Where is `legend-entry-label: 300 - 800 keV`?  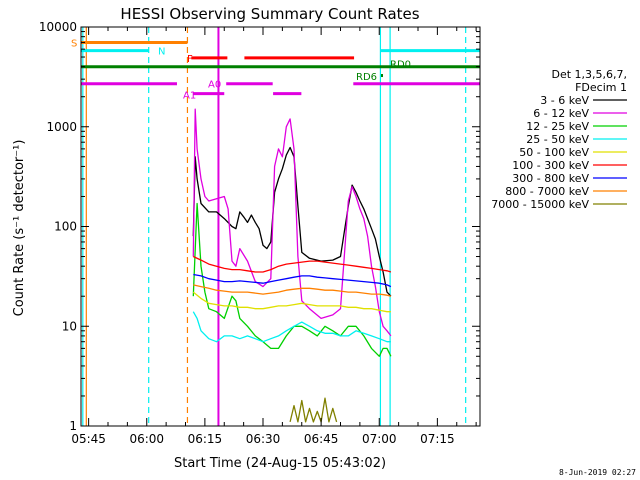 legend-entry-label: 300 - 800 keV is located at coordinates (550, 178).